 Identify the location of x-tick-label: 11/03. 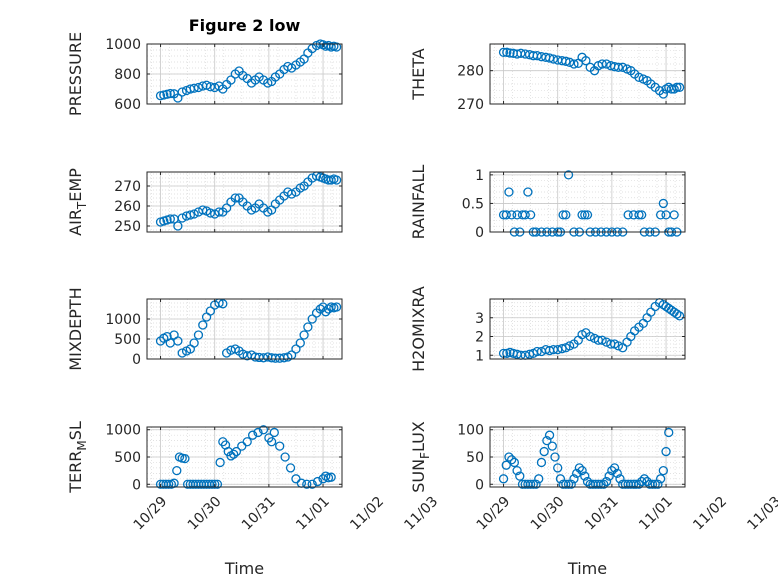
(761, 514).